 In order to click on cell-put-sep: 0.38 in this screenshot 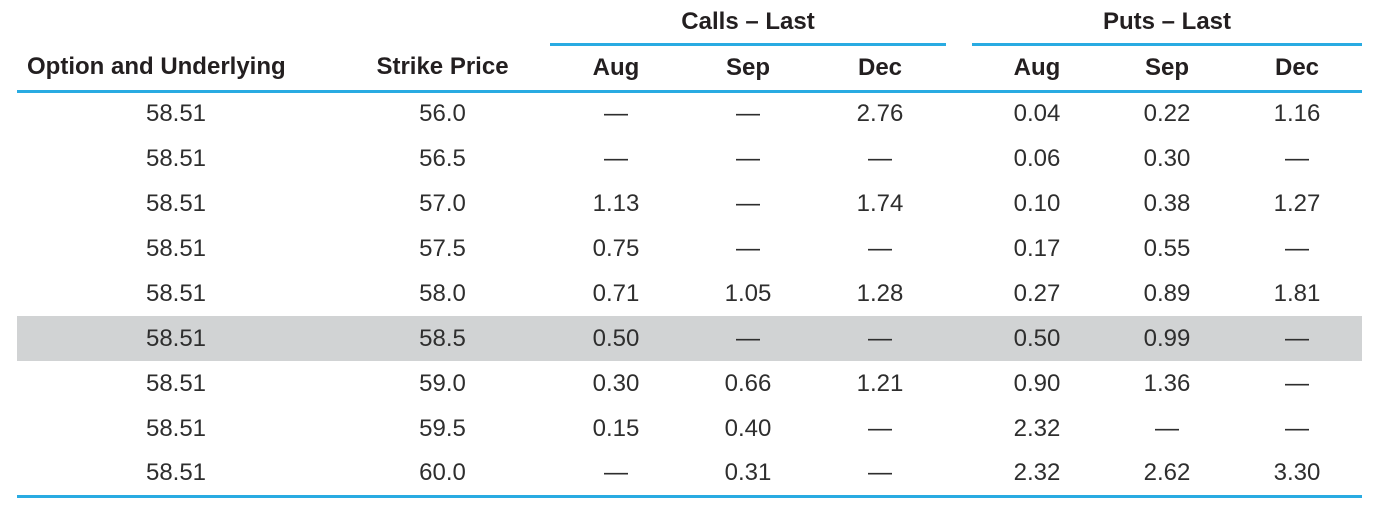, I will do `click(1167, 203)`.